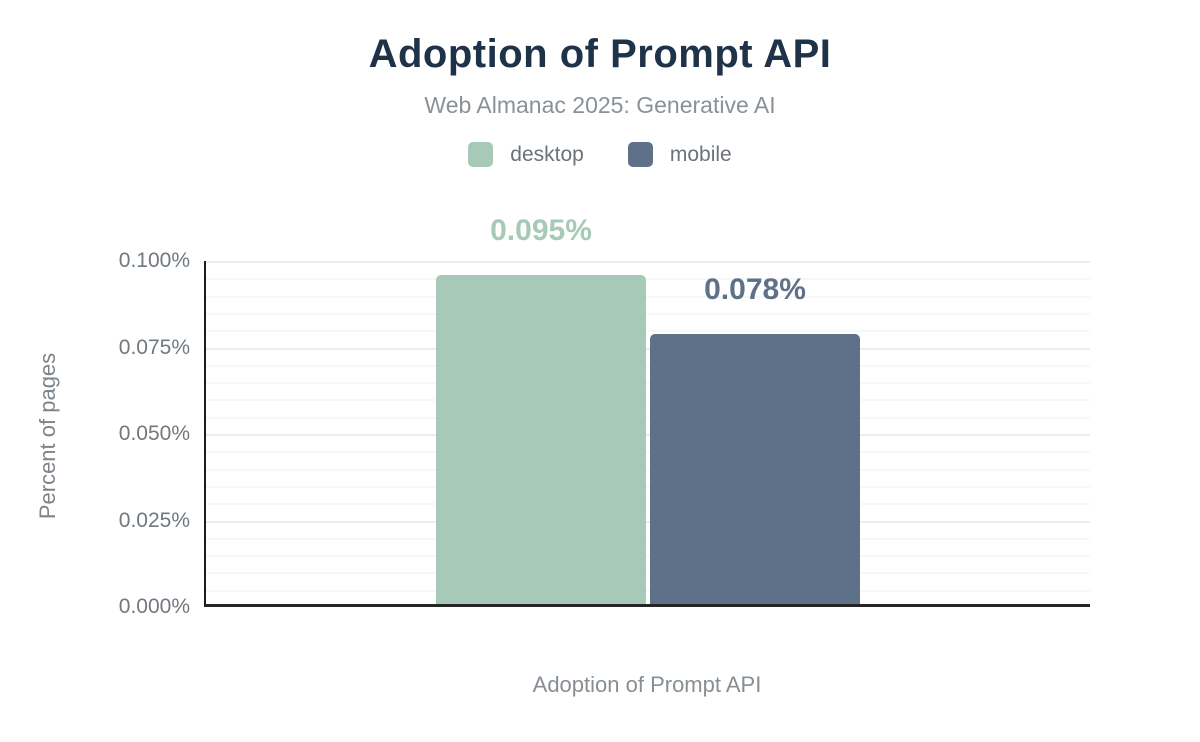  I want to click on chart-title: Adoption of Prompt API, so click(600, 54).